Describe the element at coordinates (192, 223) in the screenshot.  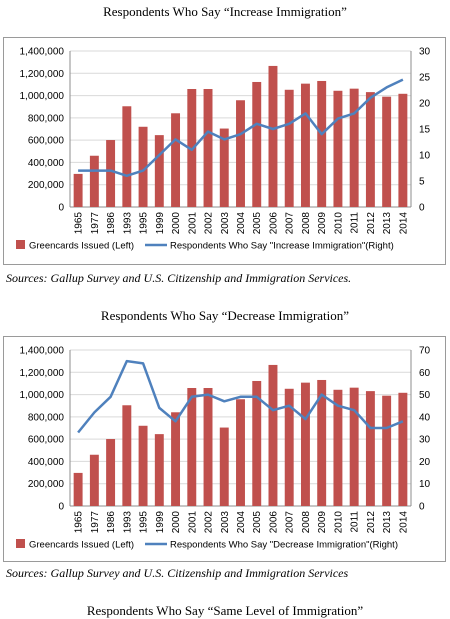
I see `chart1-xtick-label: 2001` at that location.